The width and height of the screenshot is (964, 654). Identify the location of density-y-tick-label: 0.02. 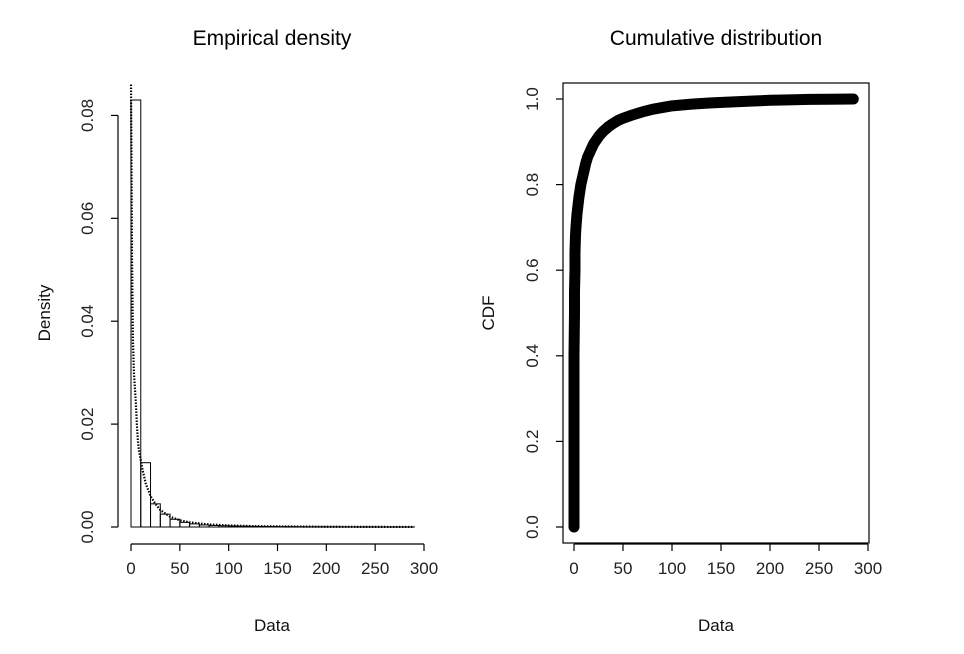
(87, 424).